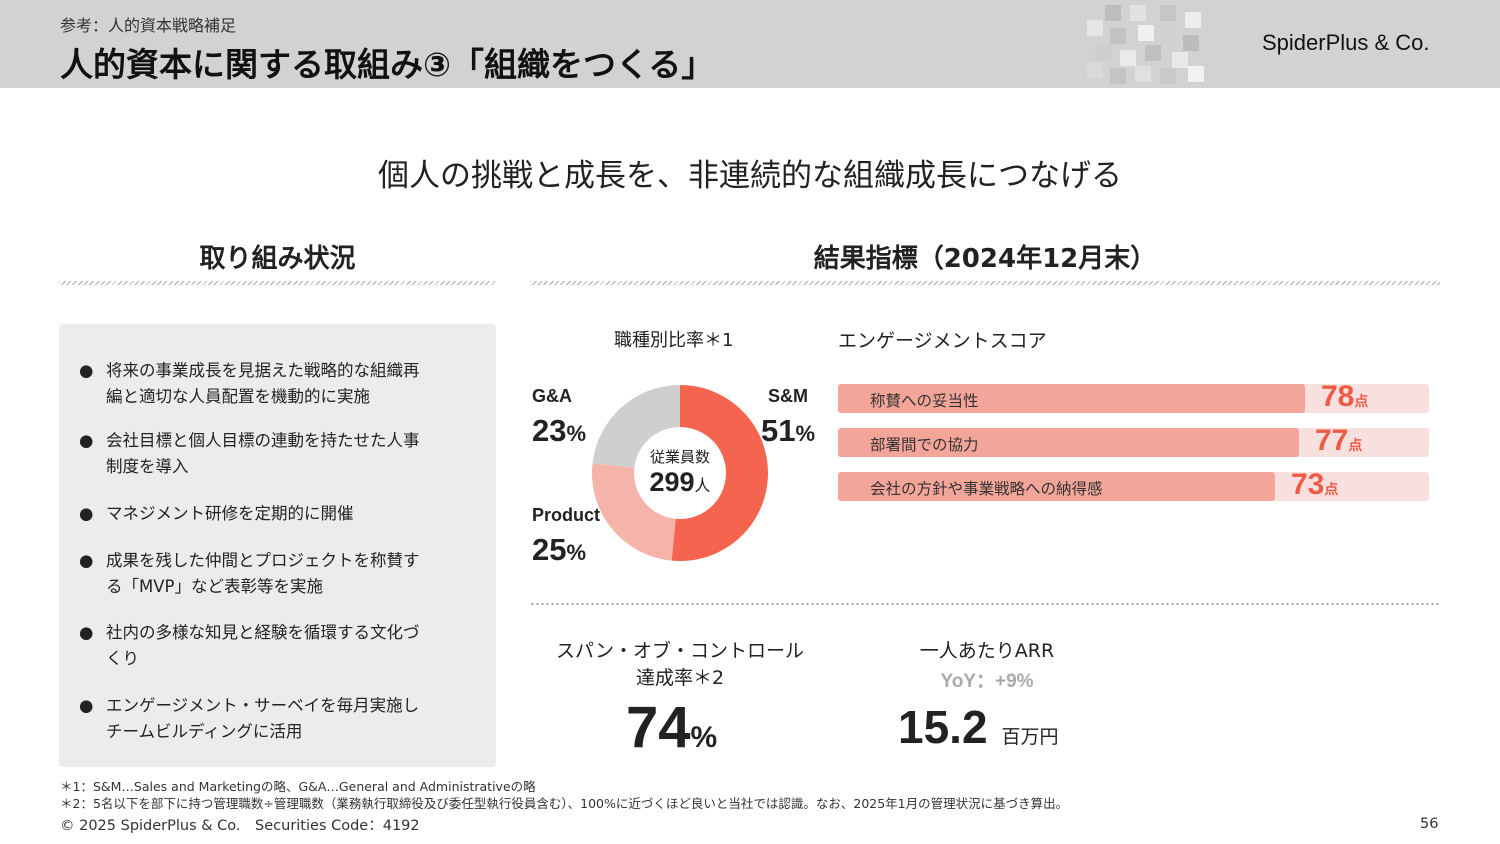  What do you see at coordinates (566, 515) in the screenshot?
I see `pie-label-product: Product` at bounding box center [566, 515].